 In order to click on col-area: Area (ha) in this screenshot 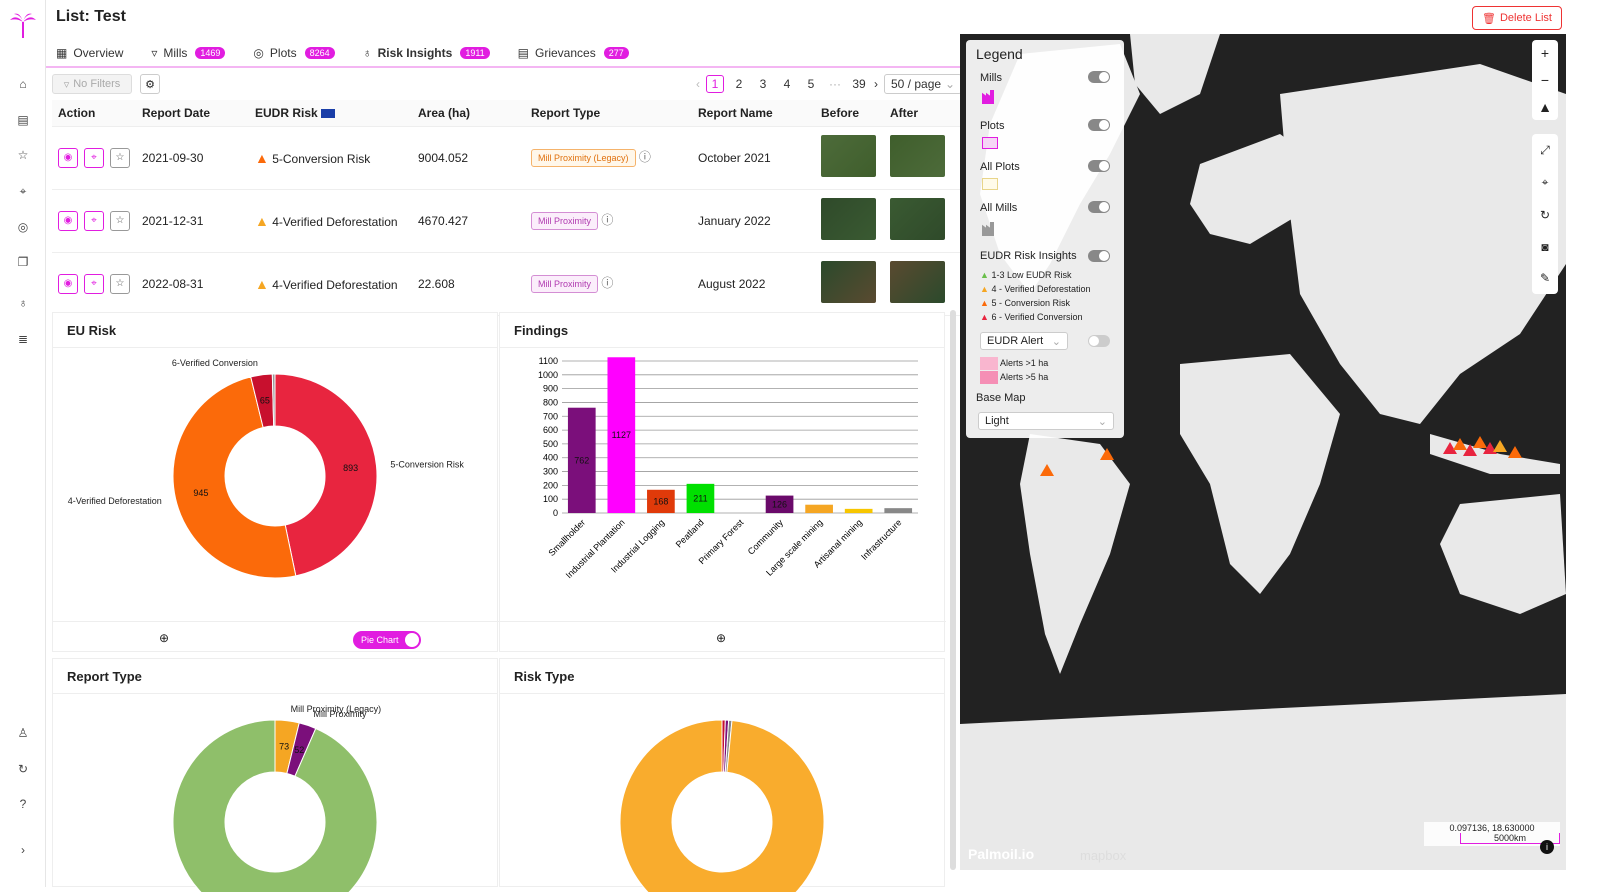, I will do `click(468, 113)`.